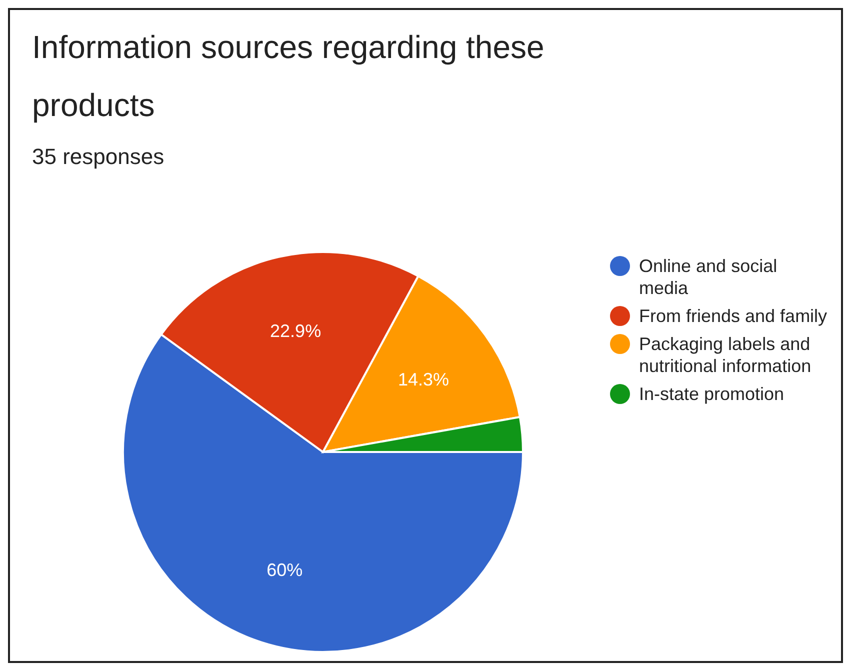 This screenshot has width=849, height=669. What do you see at coordinates (708, 277) in the screenshot?
I see `legend-label: Online and social media` at bounding box center [708, 277].